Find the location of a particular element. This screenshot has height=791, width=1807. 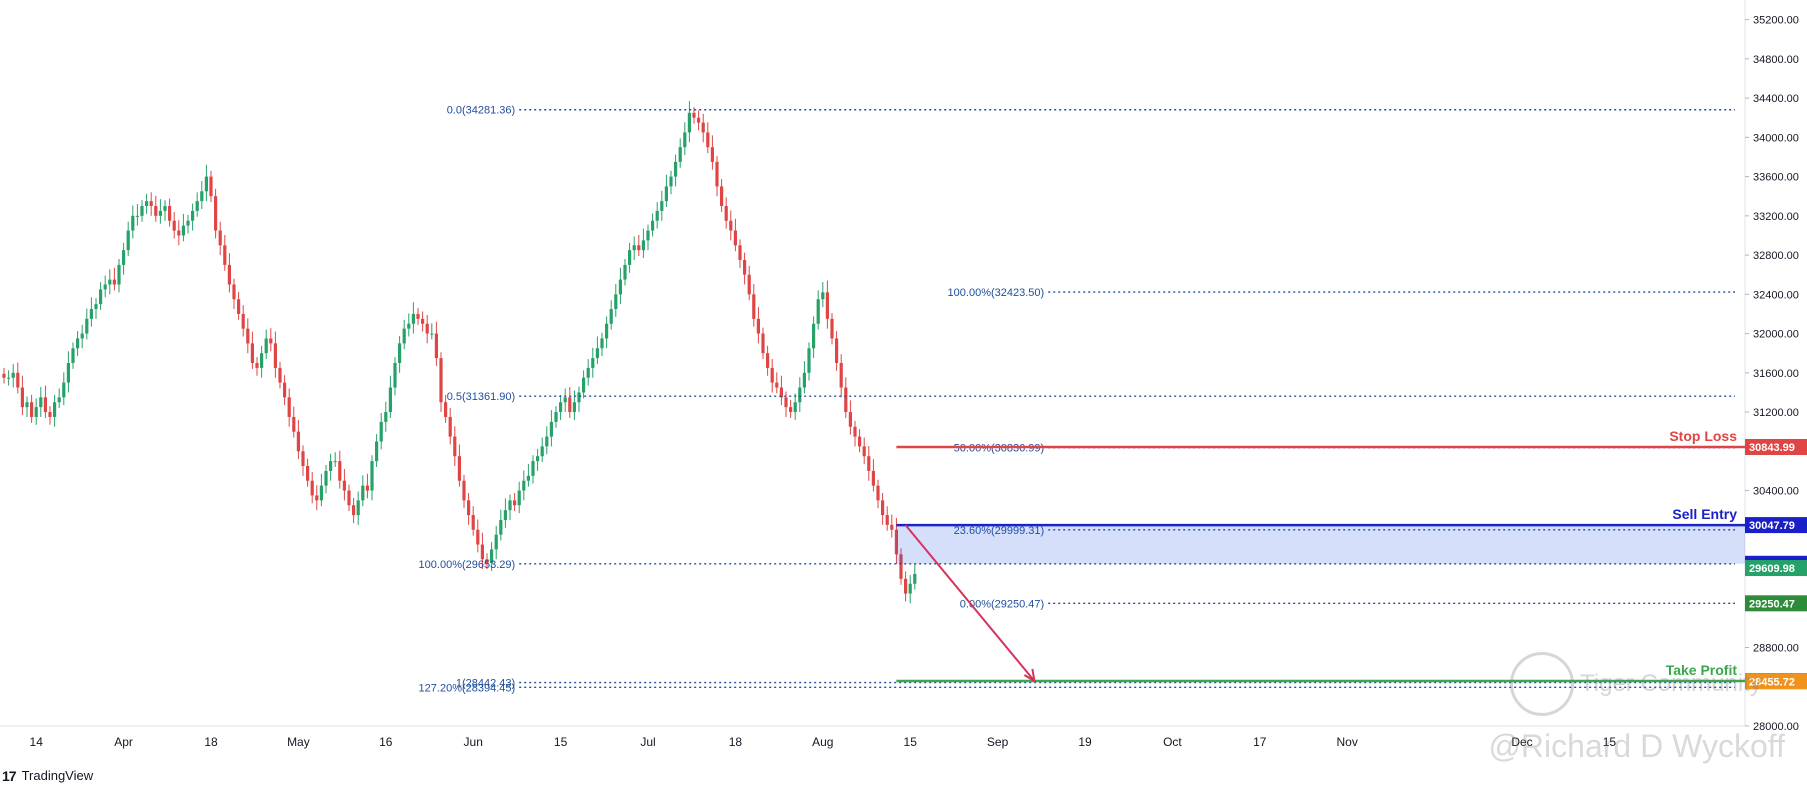

fib-level-label: 0.5(31361.90) is located at coordinates (481, 397).